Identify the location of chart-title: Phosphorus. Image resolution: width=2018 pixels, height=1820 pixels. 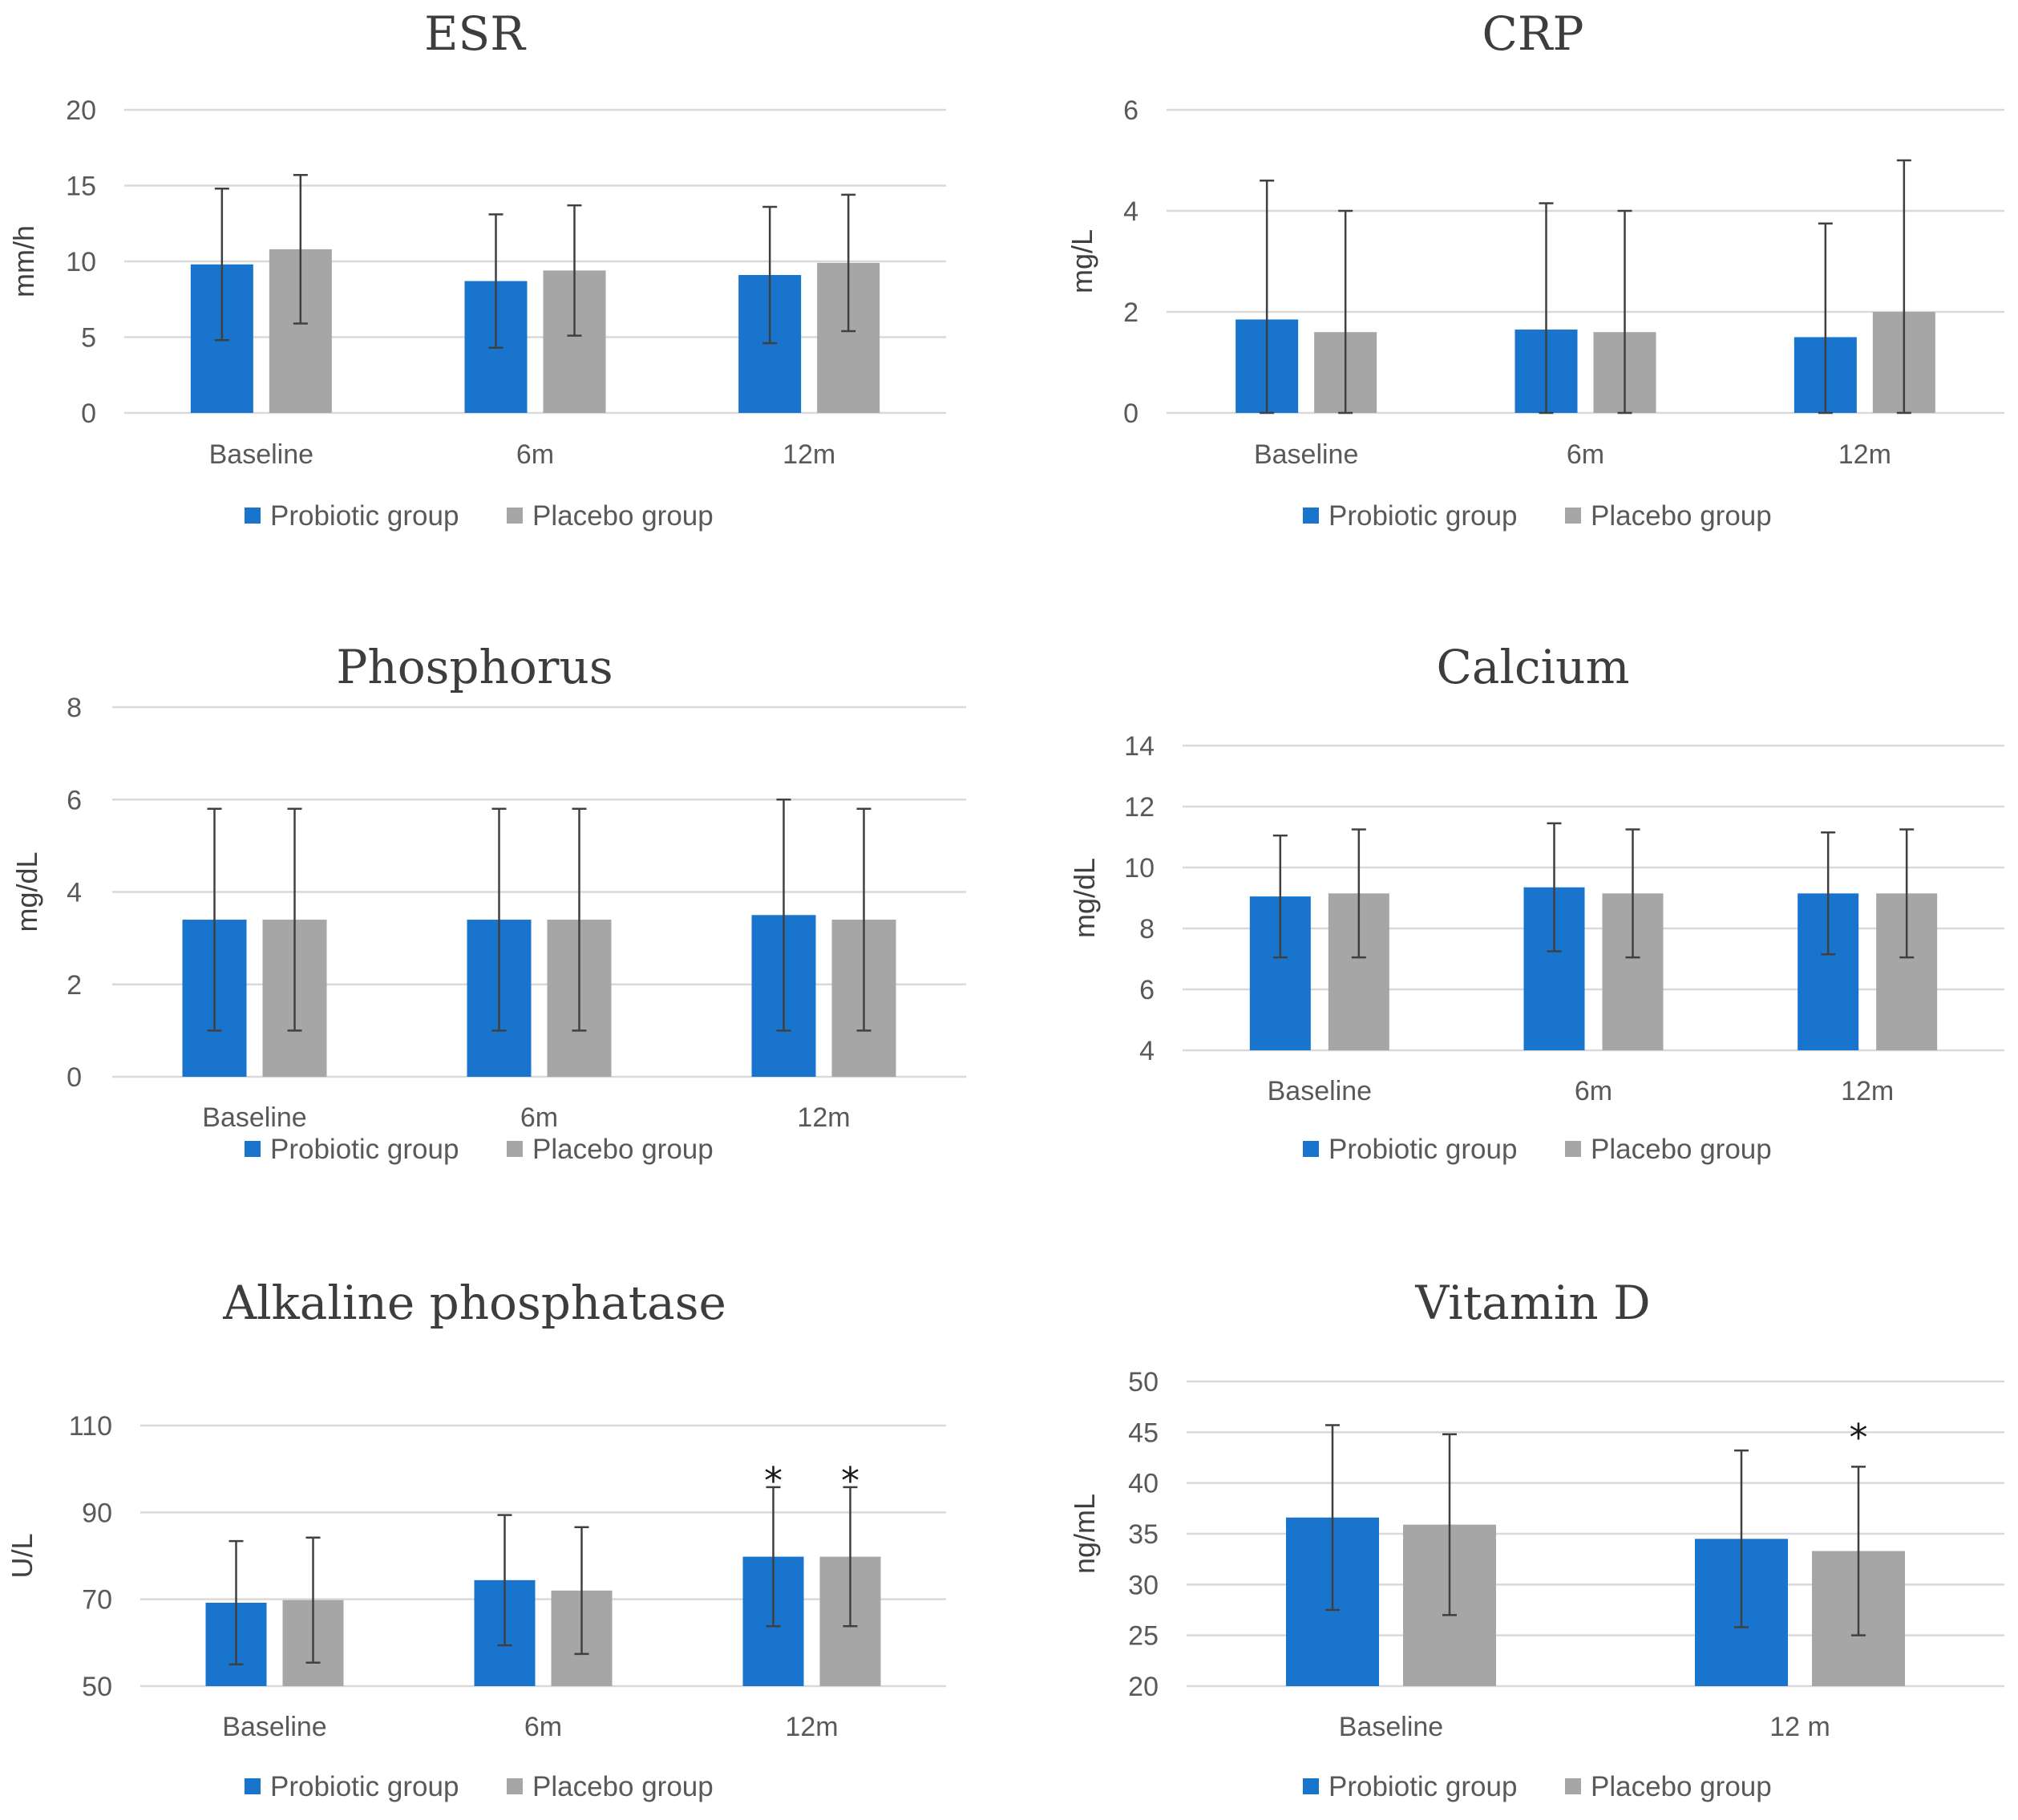
(474, 667).